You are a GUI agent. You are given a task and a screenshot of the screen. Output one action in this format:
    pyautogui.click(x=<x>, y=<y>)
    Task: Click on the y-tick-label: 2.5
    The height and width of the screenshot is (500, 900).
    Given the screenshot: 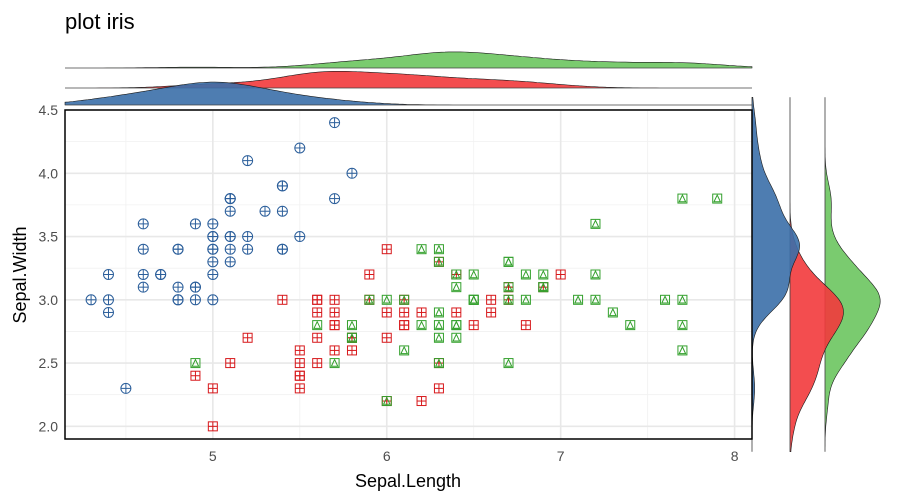 What is the action you would take?
    pyautogui.click(x=49, y=363)
    